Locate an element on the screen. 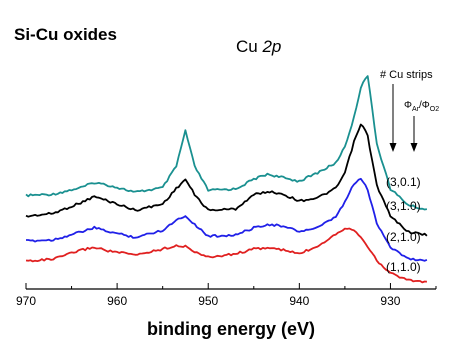 The image size is (449, 350). series-labels: (3,0.1) (3,1.0) (2,1.0) (1,1.0) is located at coordinates (403, 224).